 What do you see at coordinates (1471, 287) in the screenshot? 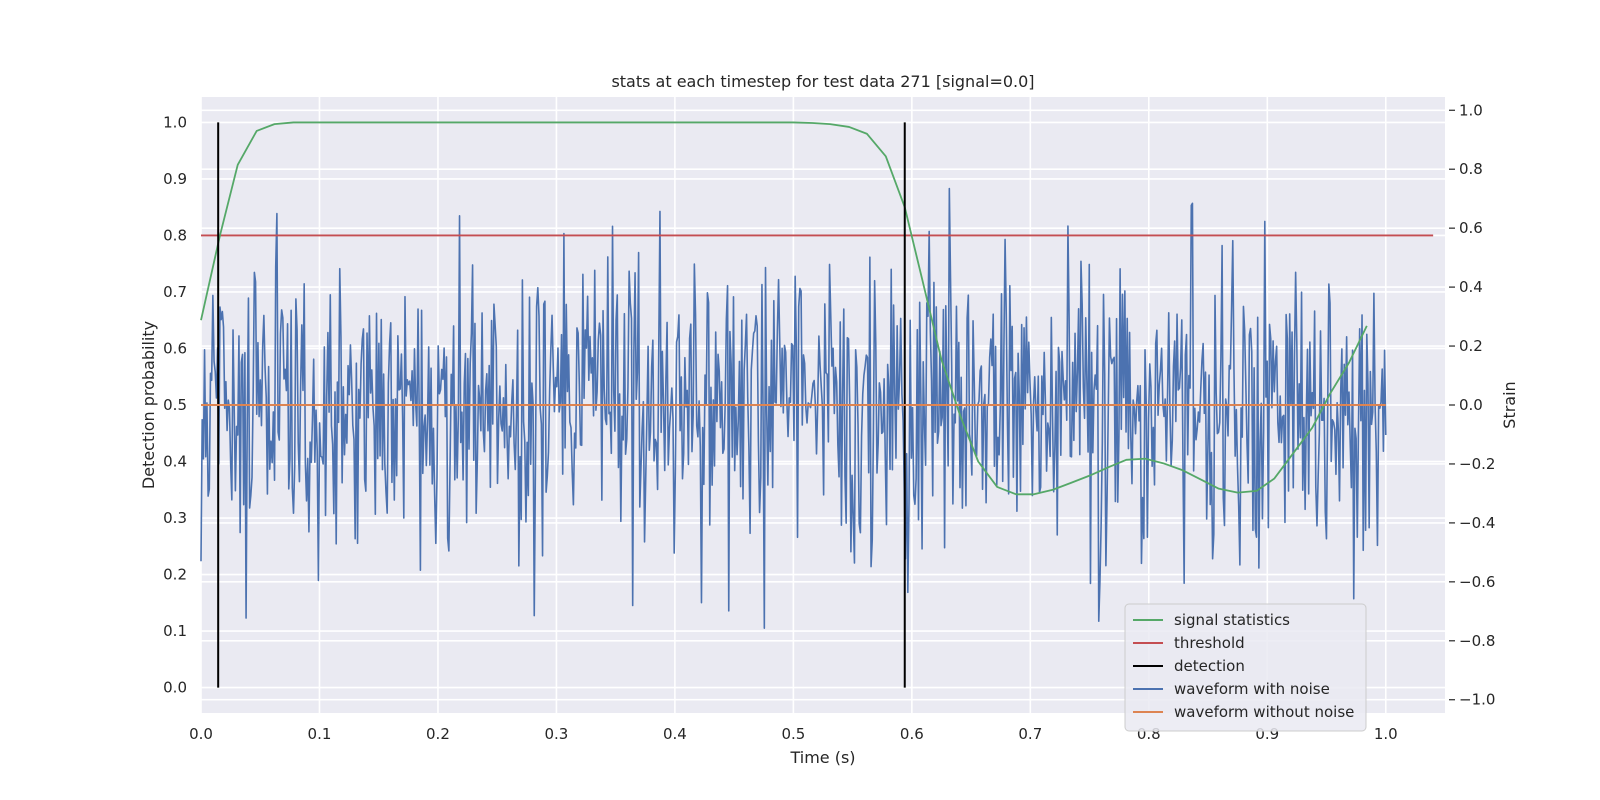
I see `y-right-tick-label: 0.4` at bounding box center [1471, 287].